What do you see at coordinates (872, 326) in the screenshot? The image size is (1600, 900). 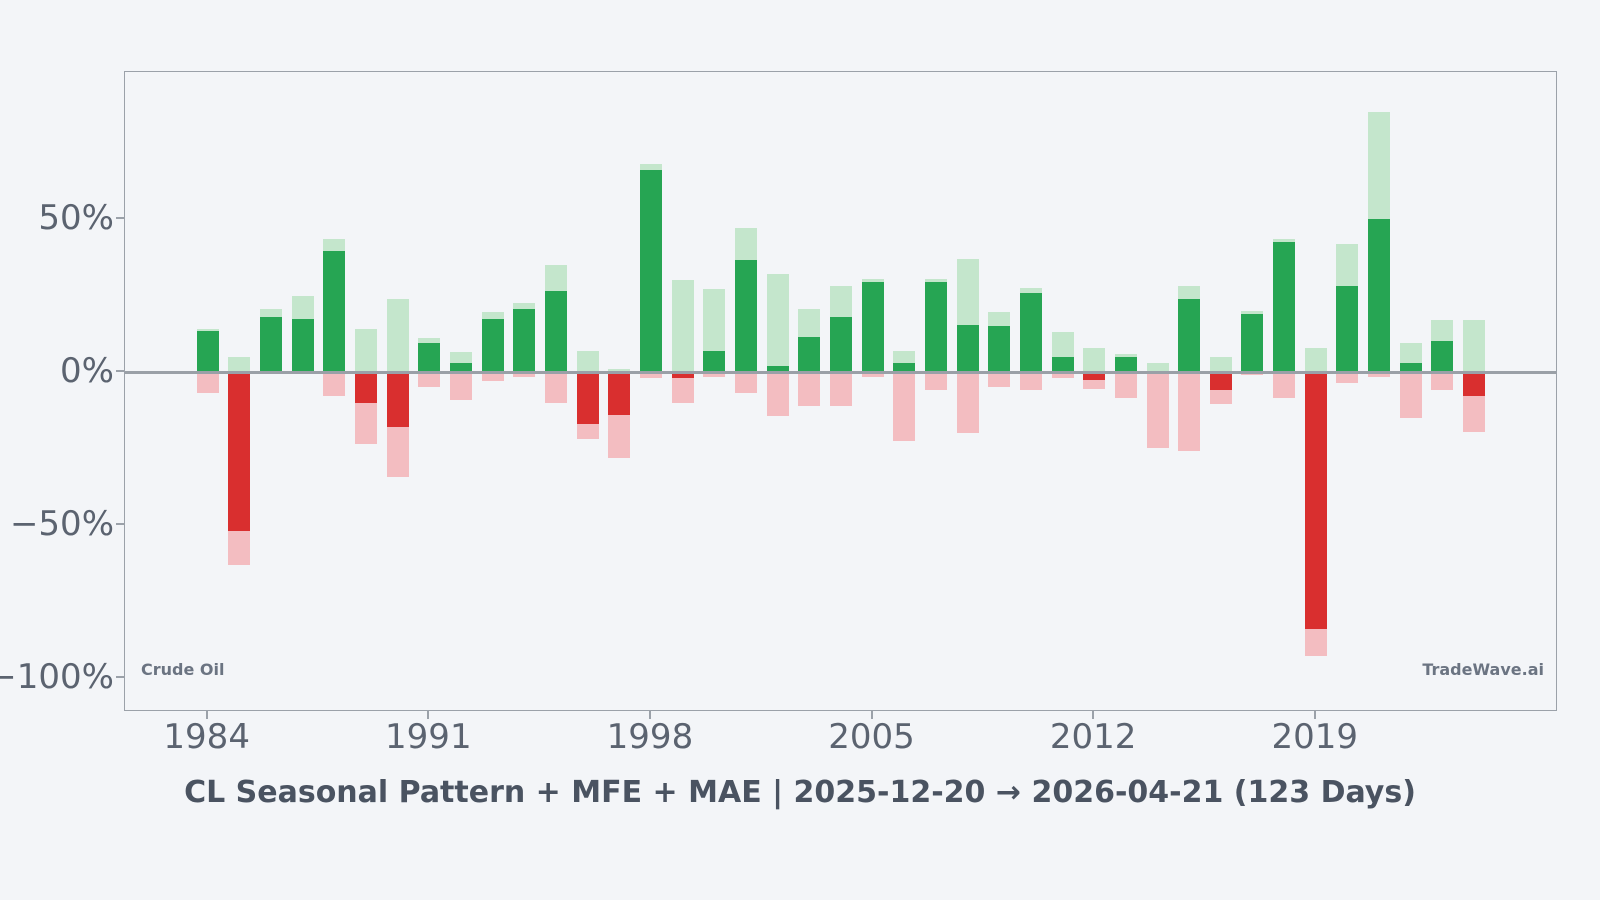 I see `bar-return-2005` at bounding box center [872, 326].